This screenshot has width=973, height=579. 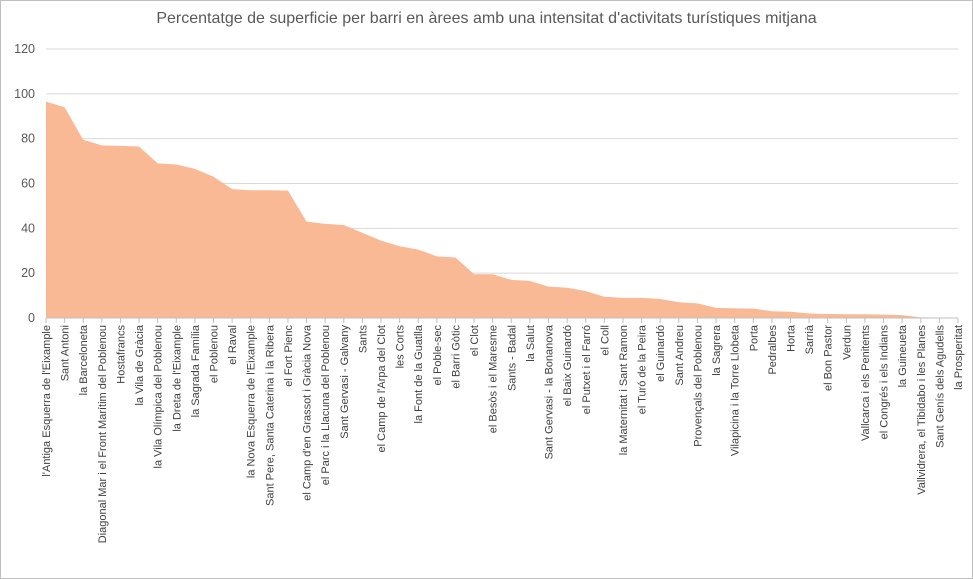 I want to click on x-tick-label: la Sagrada Família, so click(x=196, y=370).